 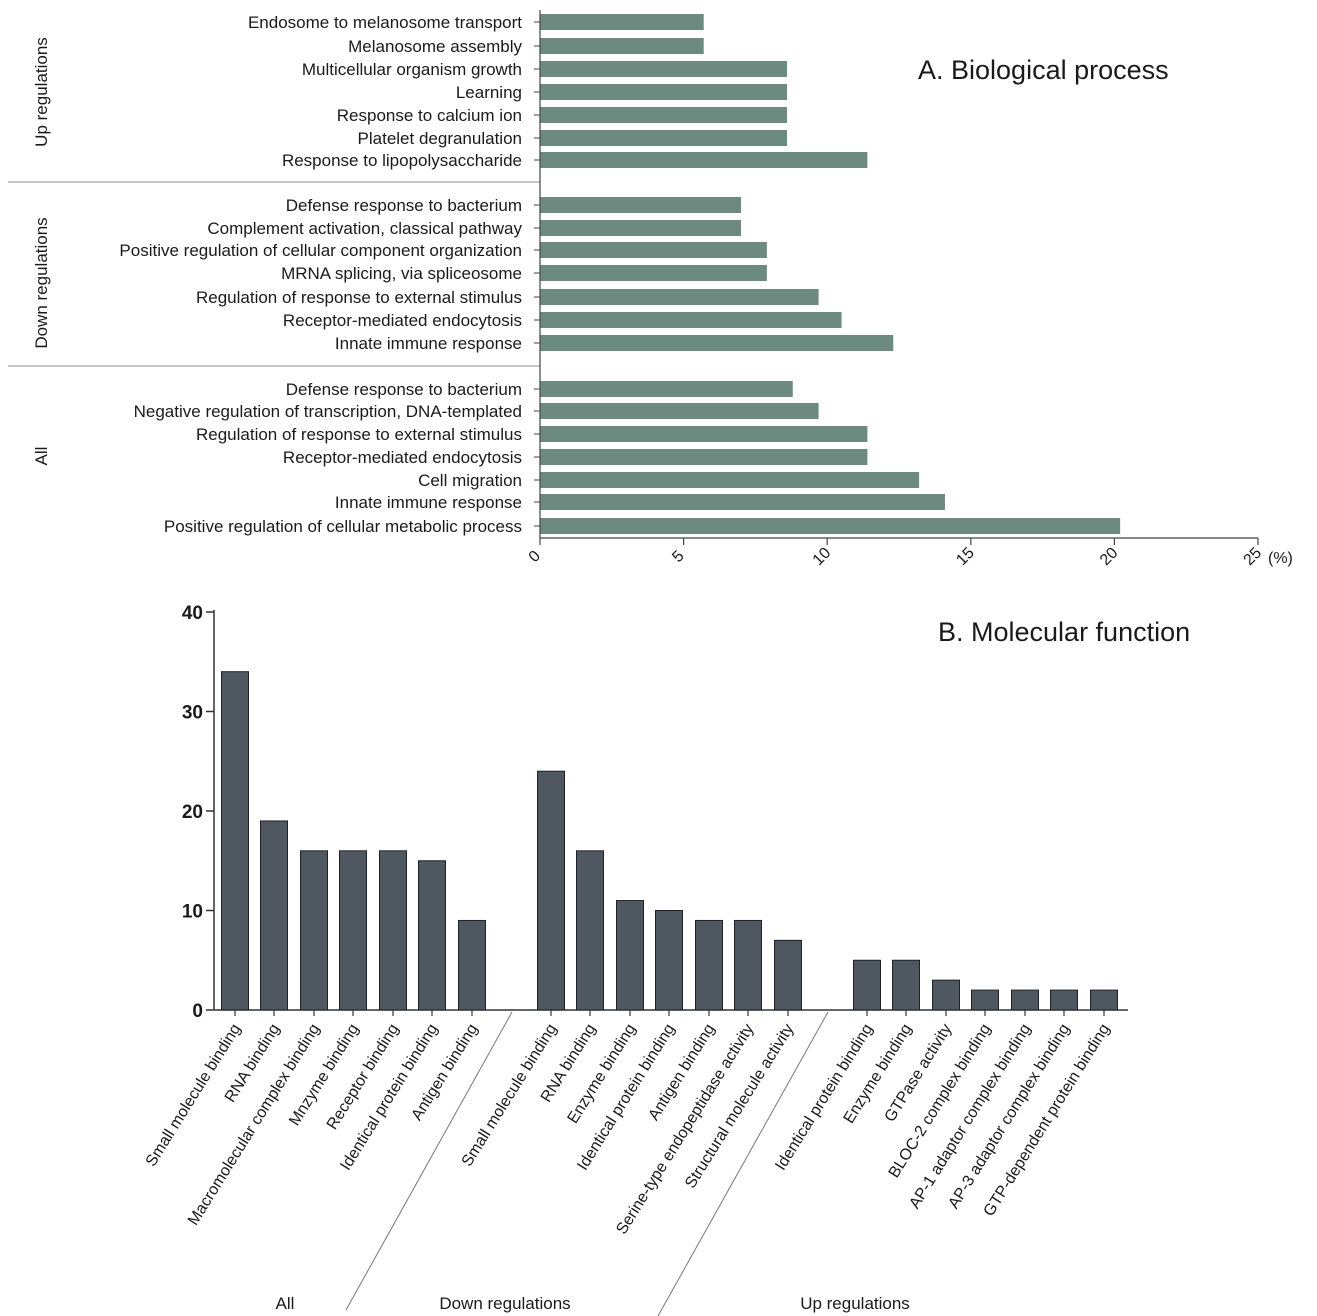 What do you see at coordinates (855, 1303) in the screenshot?
I see `group-label-b: Up regulations` at bounding box center [855, 1303].